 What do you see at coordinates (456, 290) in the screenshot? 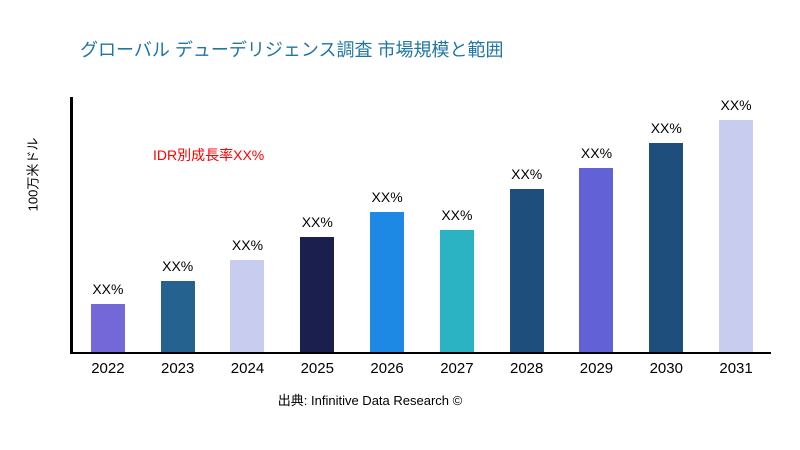
I see `bar-2027` at bounding box center [456, 290].